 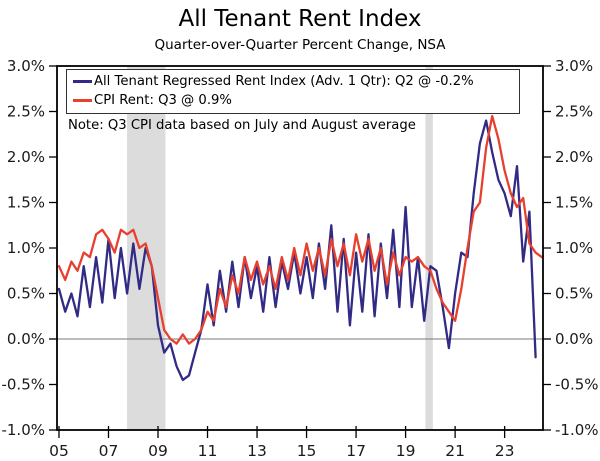 I want to click on x-axis-label: 09, so click(x=158, y=451).